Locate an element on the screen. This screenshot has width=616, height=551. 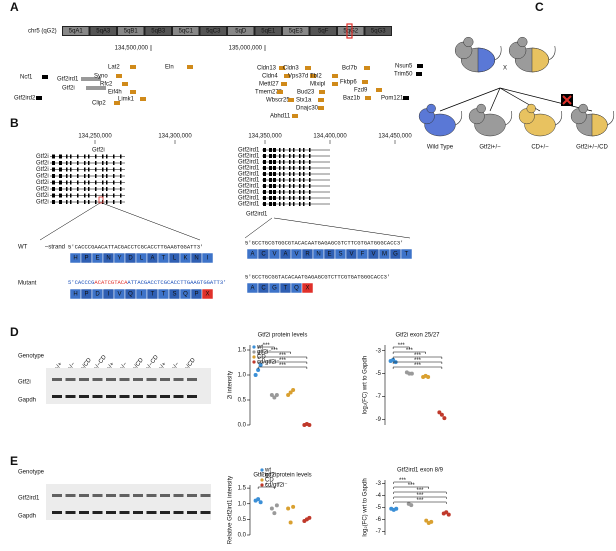
chromosome-label: chr5 (qG2) is located at coordinates (42, 32).